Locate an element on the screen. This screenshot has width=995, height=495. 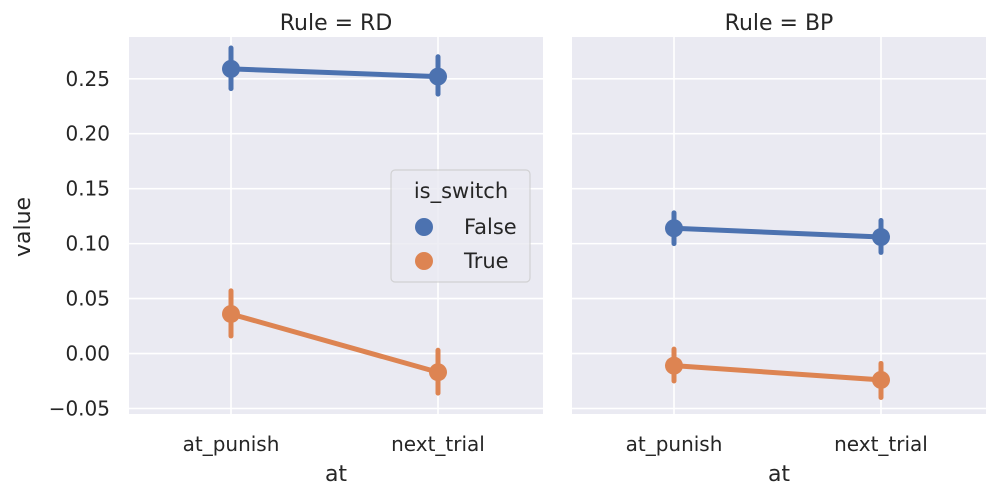
legend-label-false: False is located at coordinates (490, 227).